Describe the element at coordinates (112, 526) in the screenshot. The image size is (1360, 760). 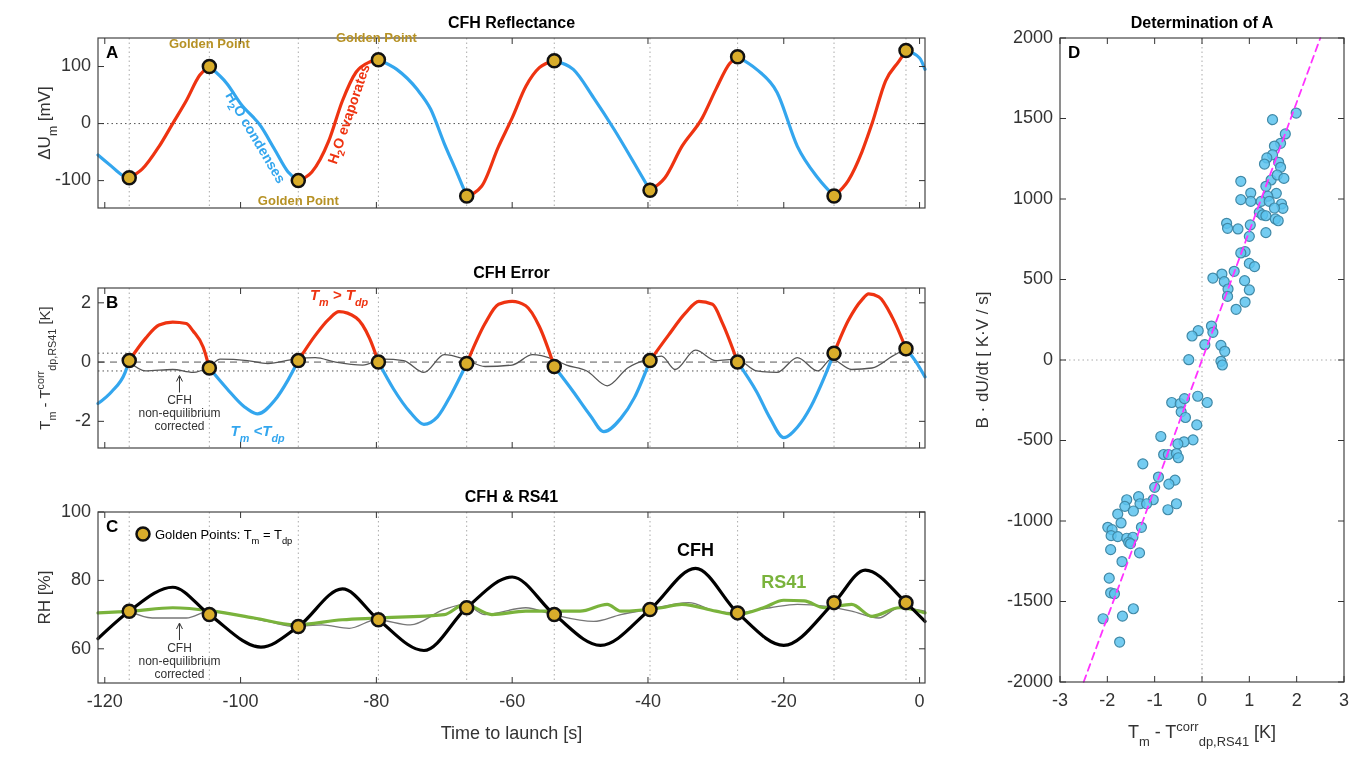
I see `annotation: C` at that location.